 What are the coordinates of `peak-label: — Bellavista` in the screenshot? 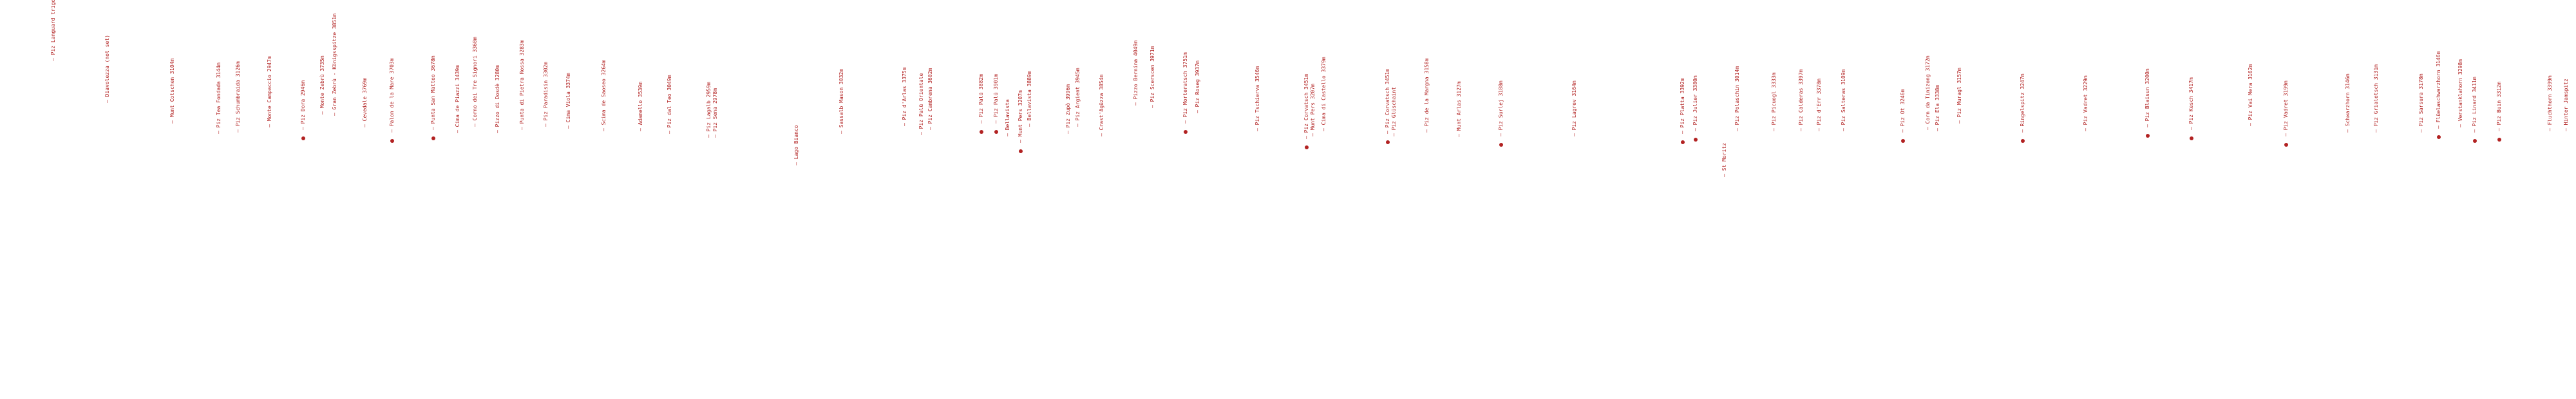 It's located at (1008, 117).